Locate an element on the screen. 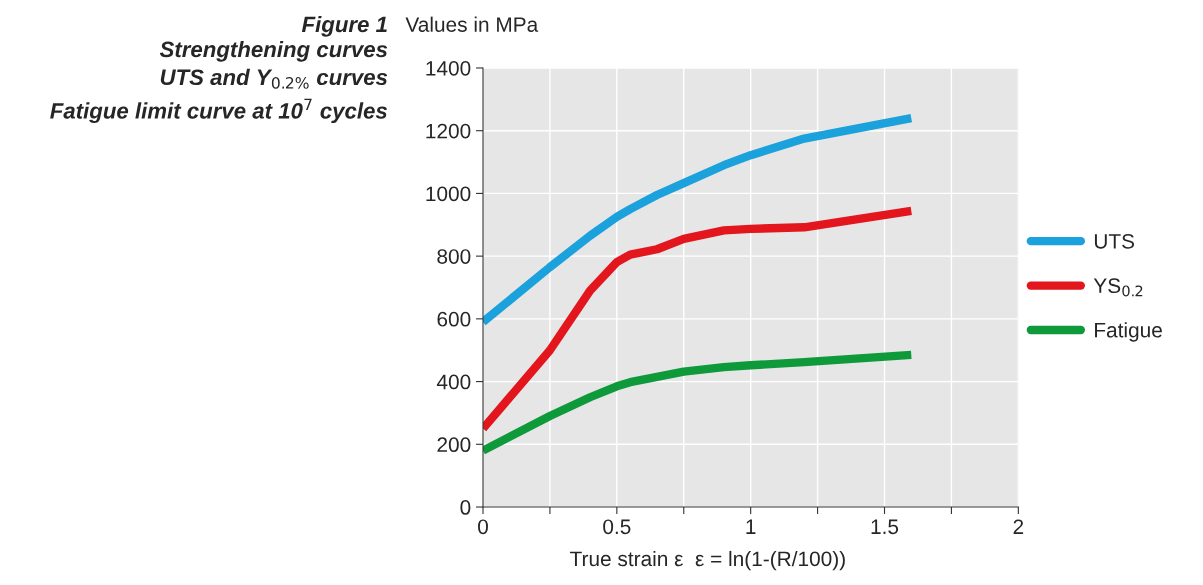  x-tick-label: 2 is located at coordinates (1018, 526).